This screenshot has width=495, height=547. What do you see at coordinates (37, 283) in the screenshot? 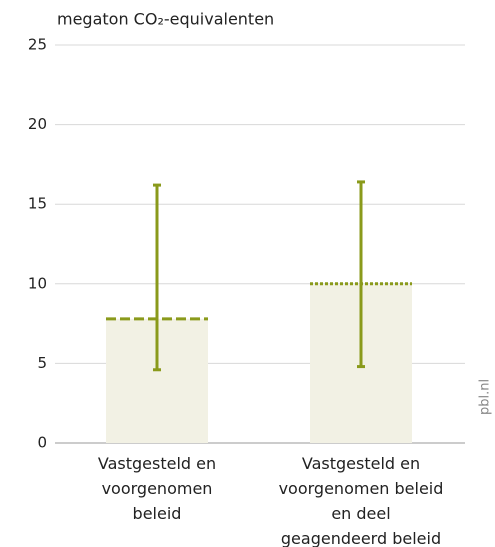
I see `y-tick-label: 10` at bounding box center [37, 283].